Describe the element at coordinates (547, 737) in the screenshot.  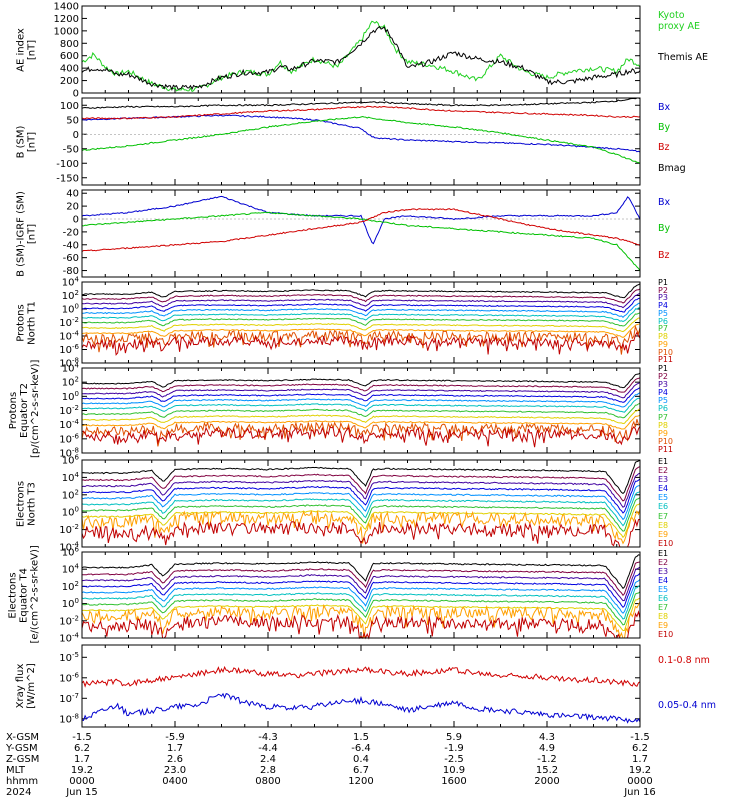
I see `ephemeris-value: 4.3` at that location.